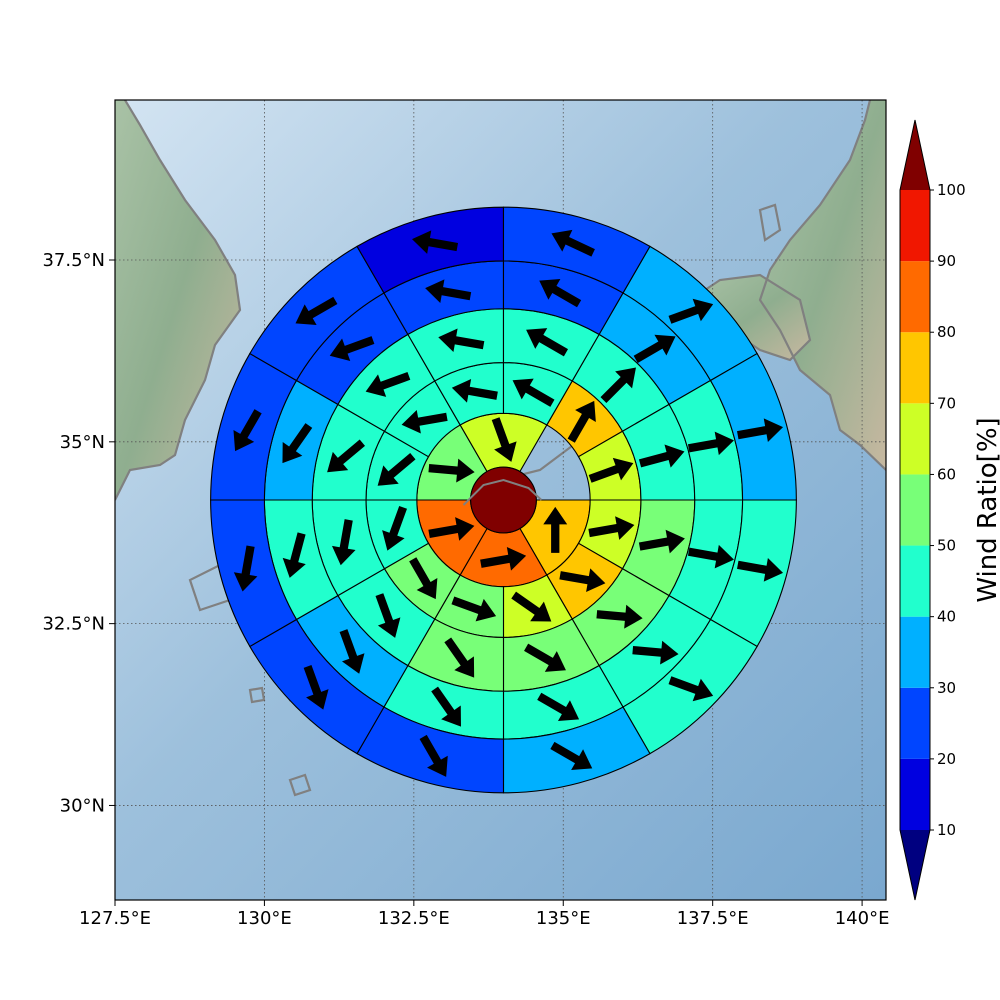 This screenshot has height=1000, width=1000. Describe the element at coordinates (915, 155) in the screenshot. I see `colorbar-over-extend` at that location.